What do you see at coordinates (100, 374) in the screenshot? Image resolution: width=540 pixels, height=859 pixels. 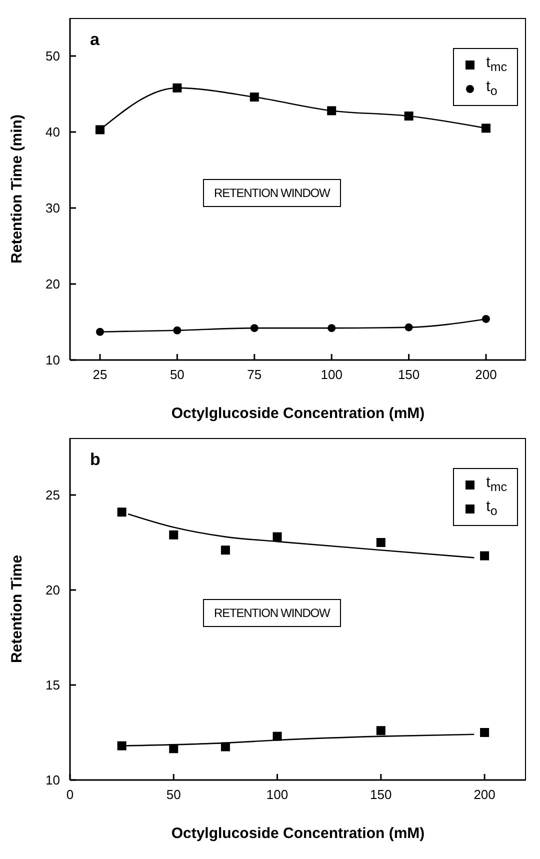 I see `x-tick-label: 25` at bounding box center [100, 374].